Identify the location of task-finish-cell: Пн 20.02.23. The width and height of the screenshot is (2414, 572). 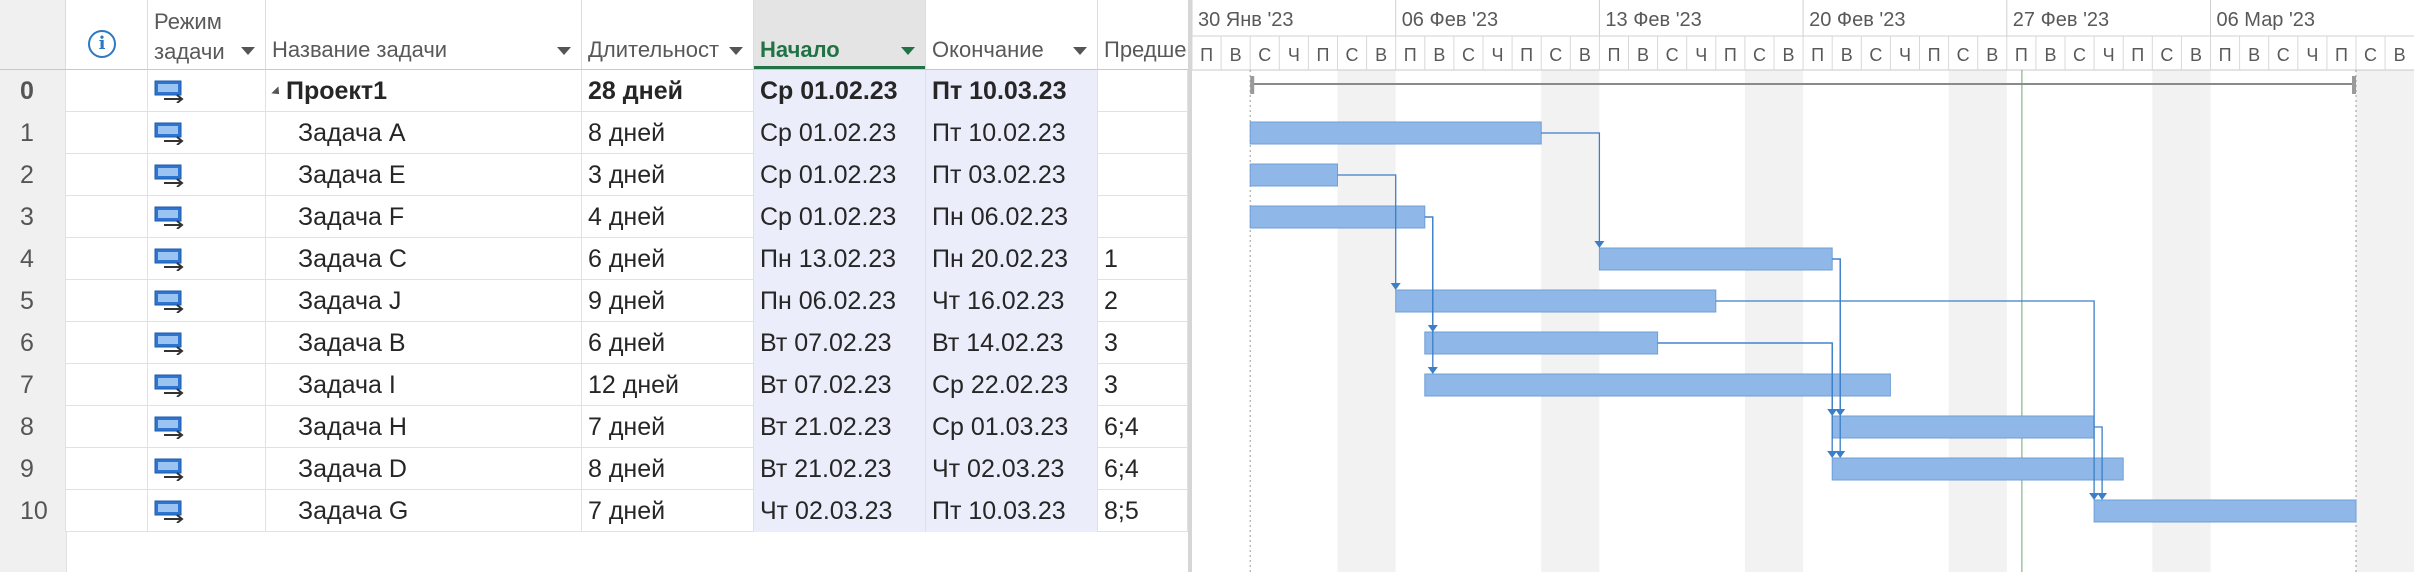
(1012, 259).